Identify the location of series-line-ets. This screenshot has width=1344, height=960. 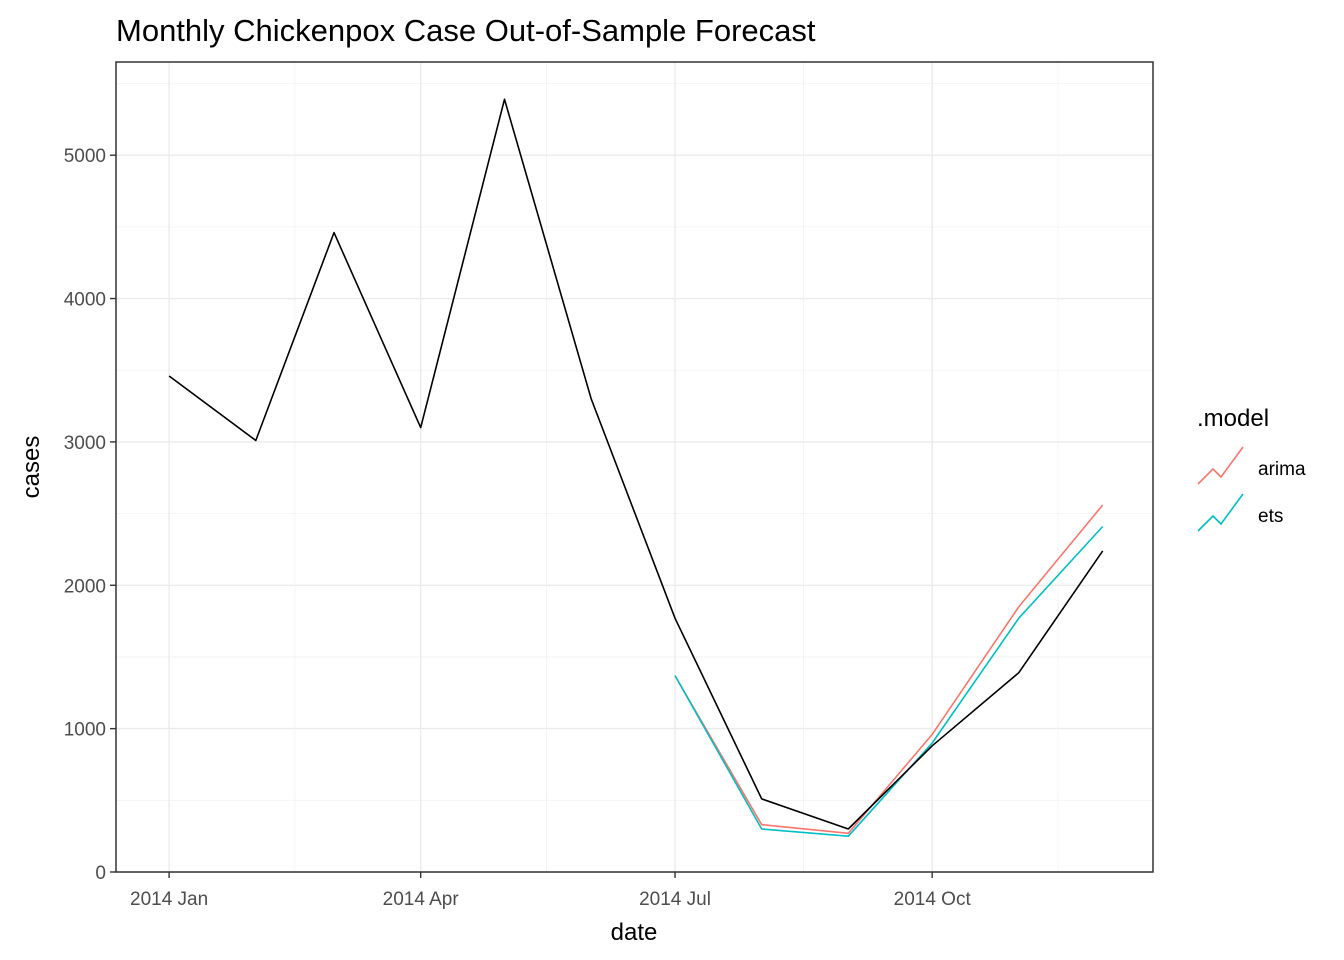
(889, 681).